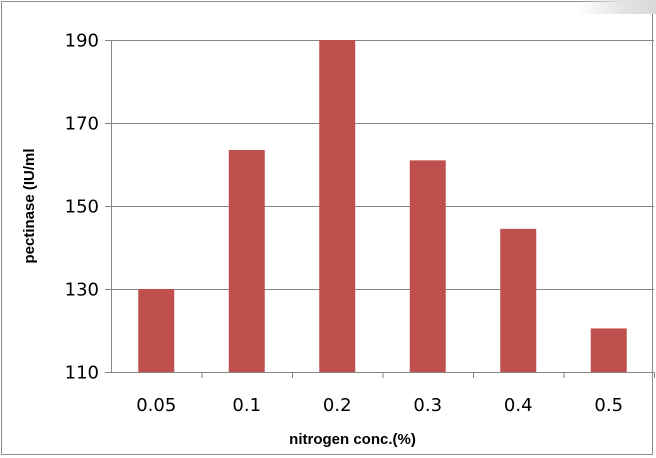 This screenshot has height=458, width=656. Describe the element at coordinates (82, 41) in the screenshot. I see `y-tick-label: 190` at that location.